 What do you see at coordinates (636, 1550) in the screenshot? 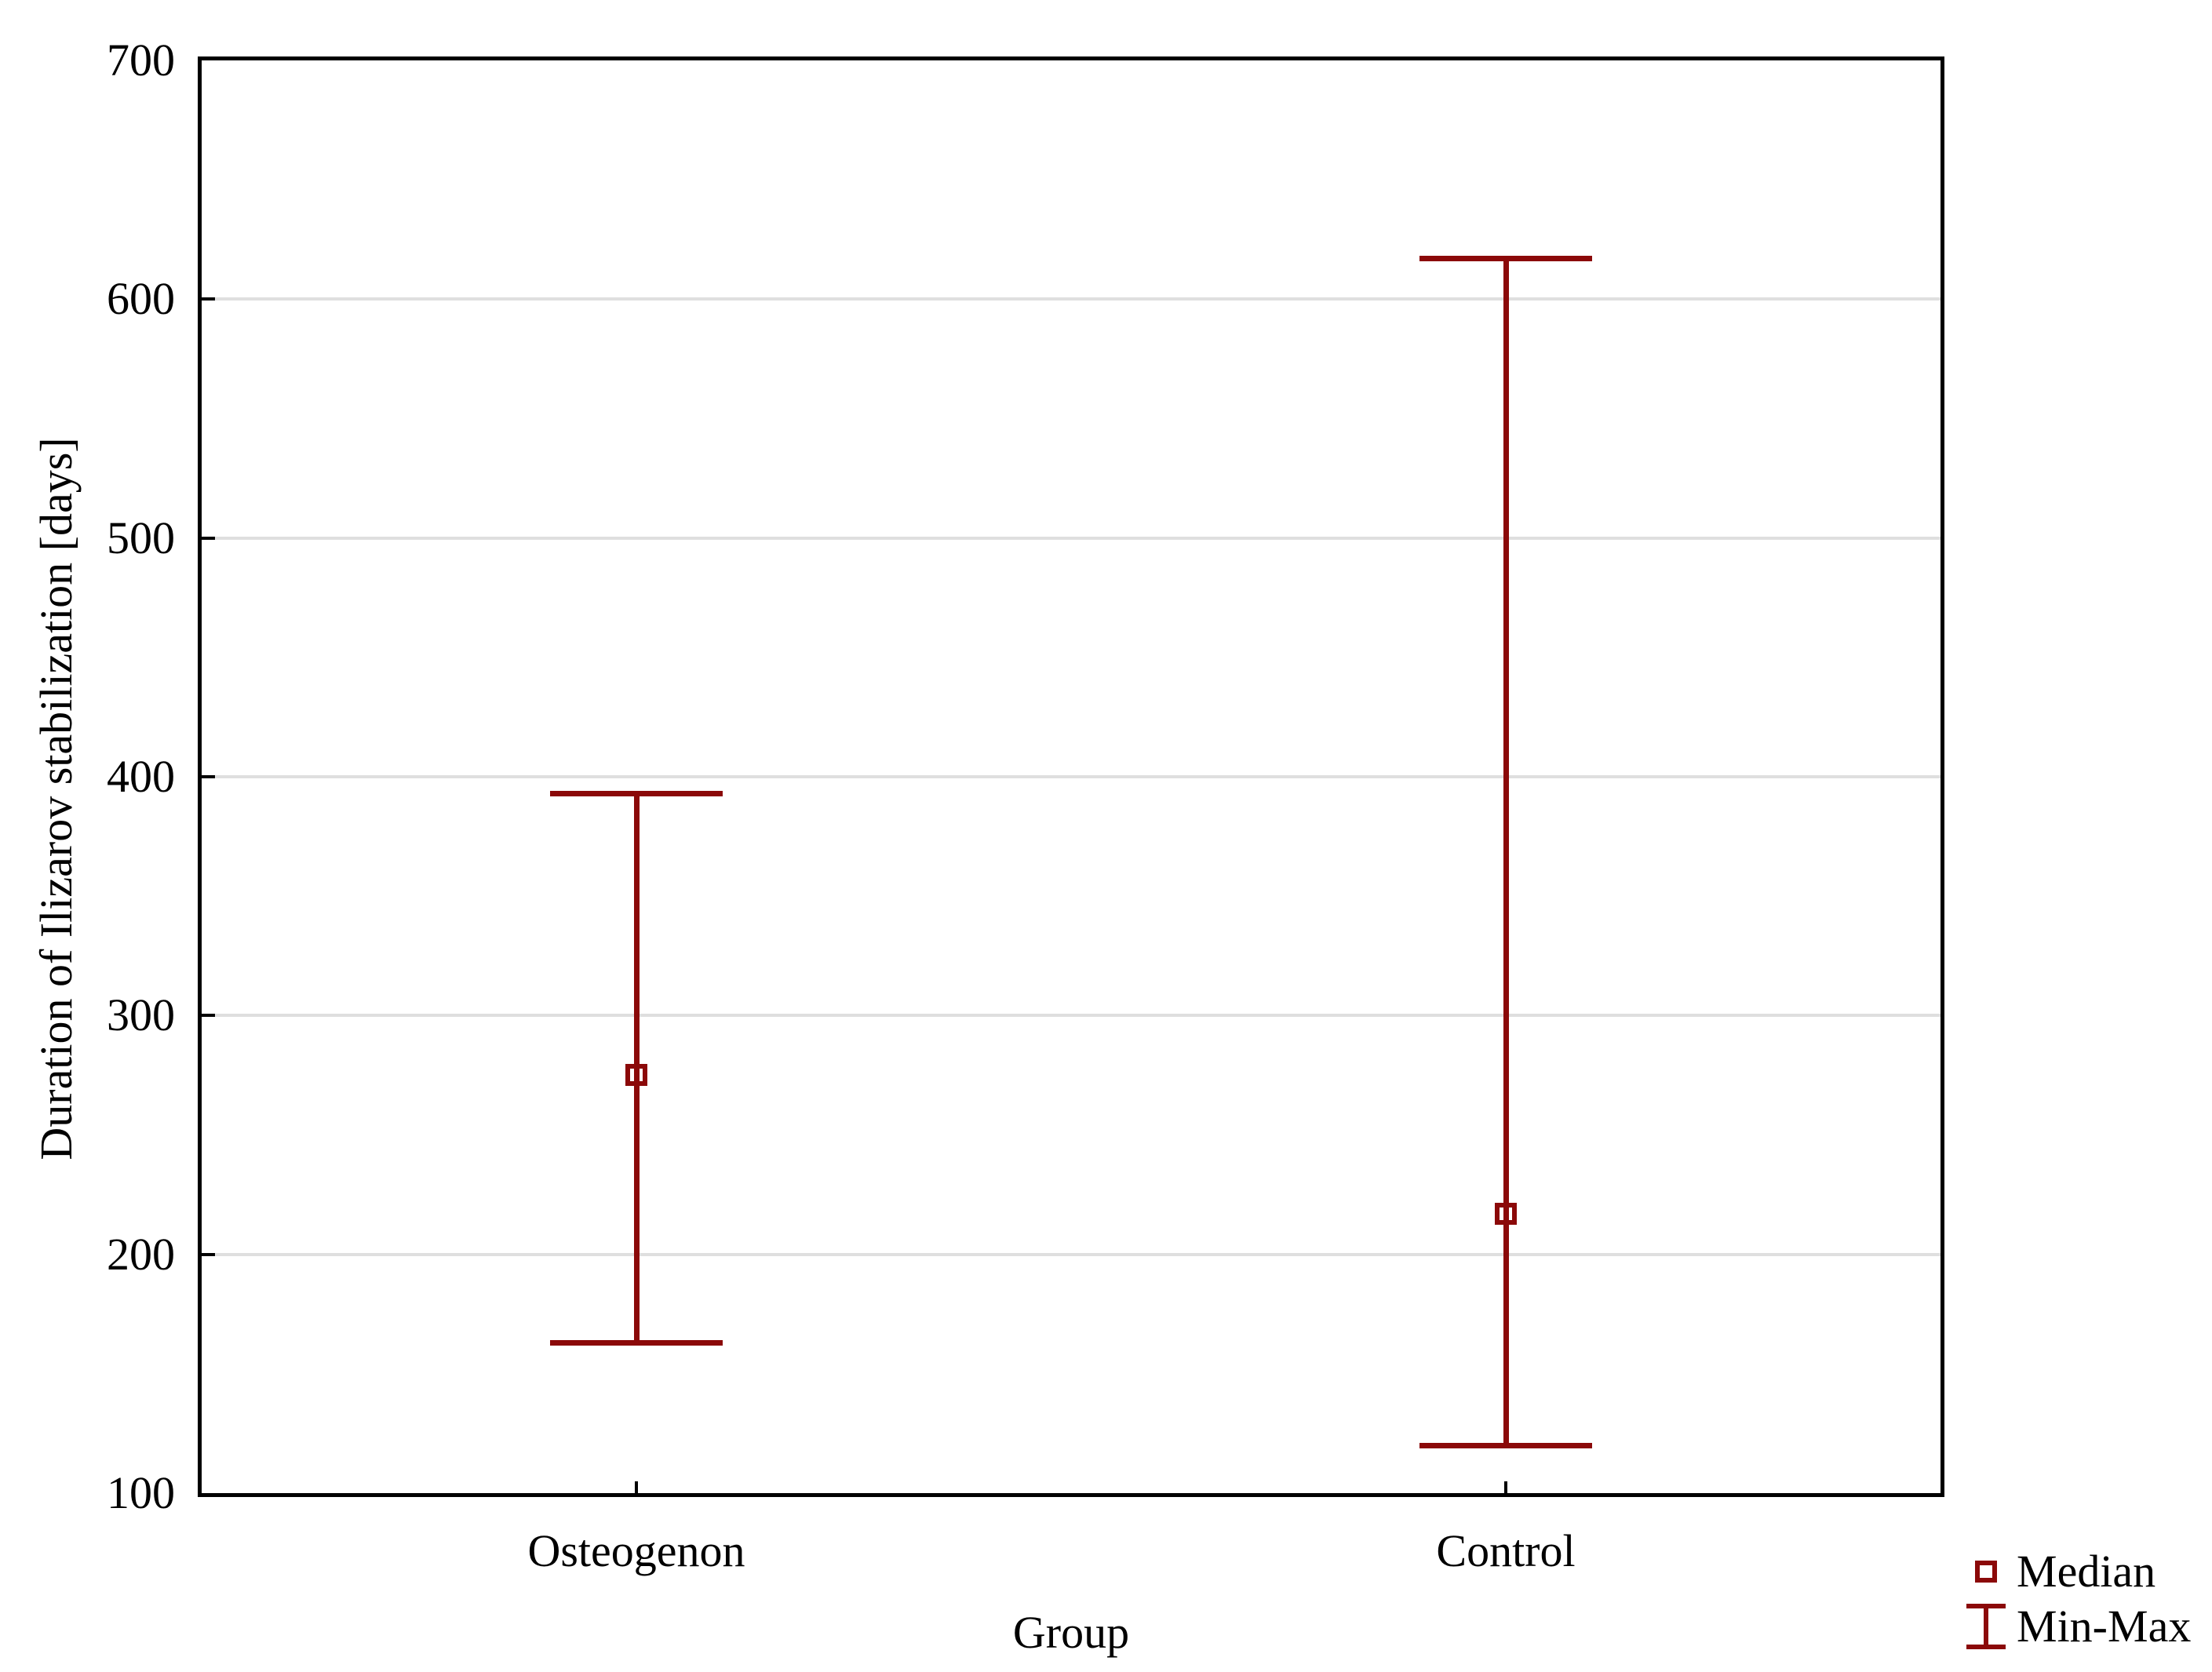
I see `x-category-label: Osteogenon` at bounding box center [636, 1550].